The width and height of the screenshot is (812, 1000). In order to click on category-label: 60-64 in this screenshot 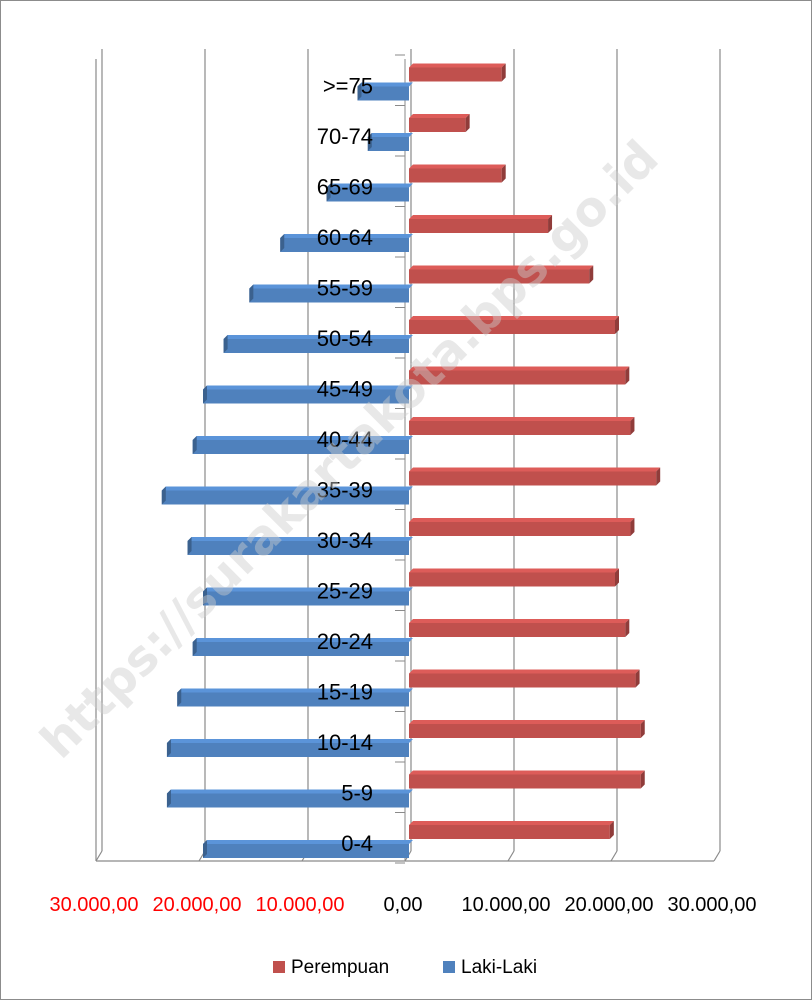, I will do `click(345, 237)`.